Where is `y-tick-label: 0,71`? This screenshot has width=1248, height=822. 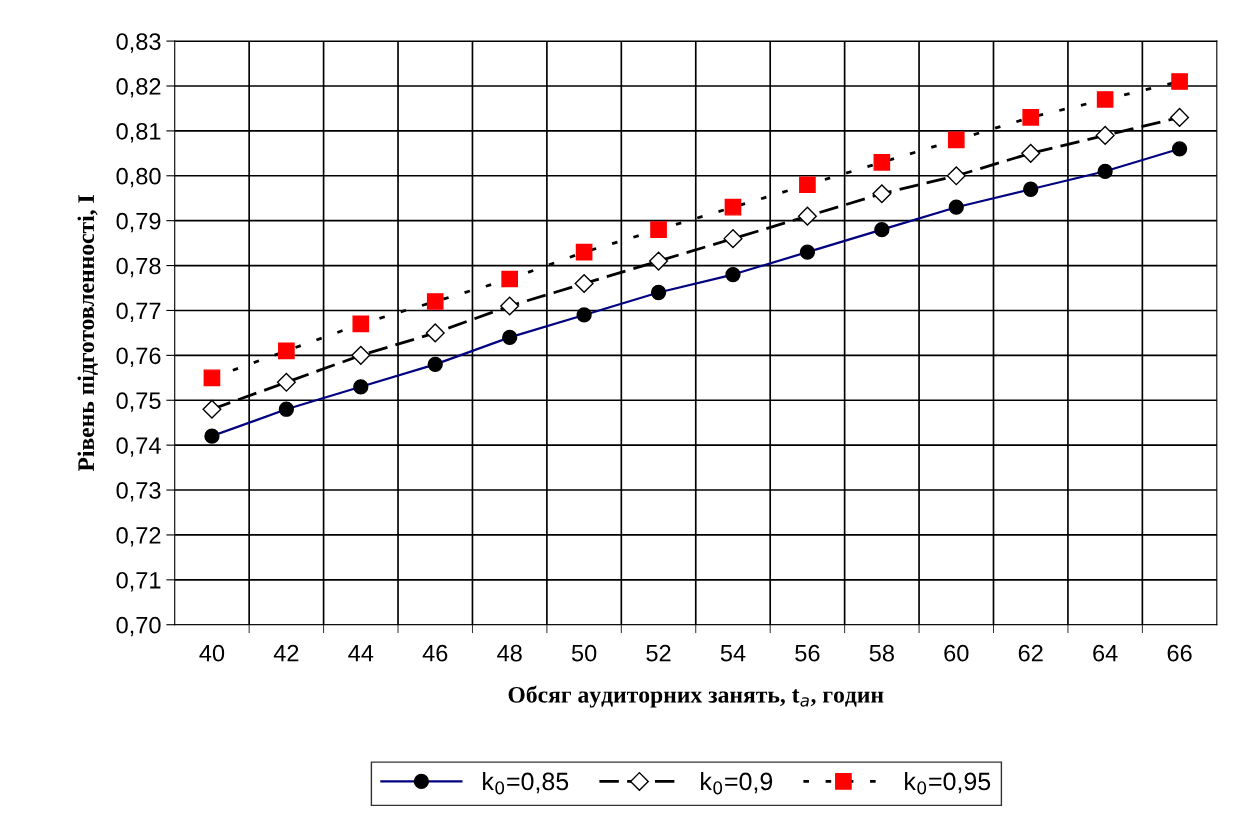
y-tick-label: 0,71 is located at coordinates (138, 581).